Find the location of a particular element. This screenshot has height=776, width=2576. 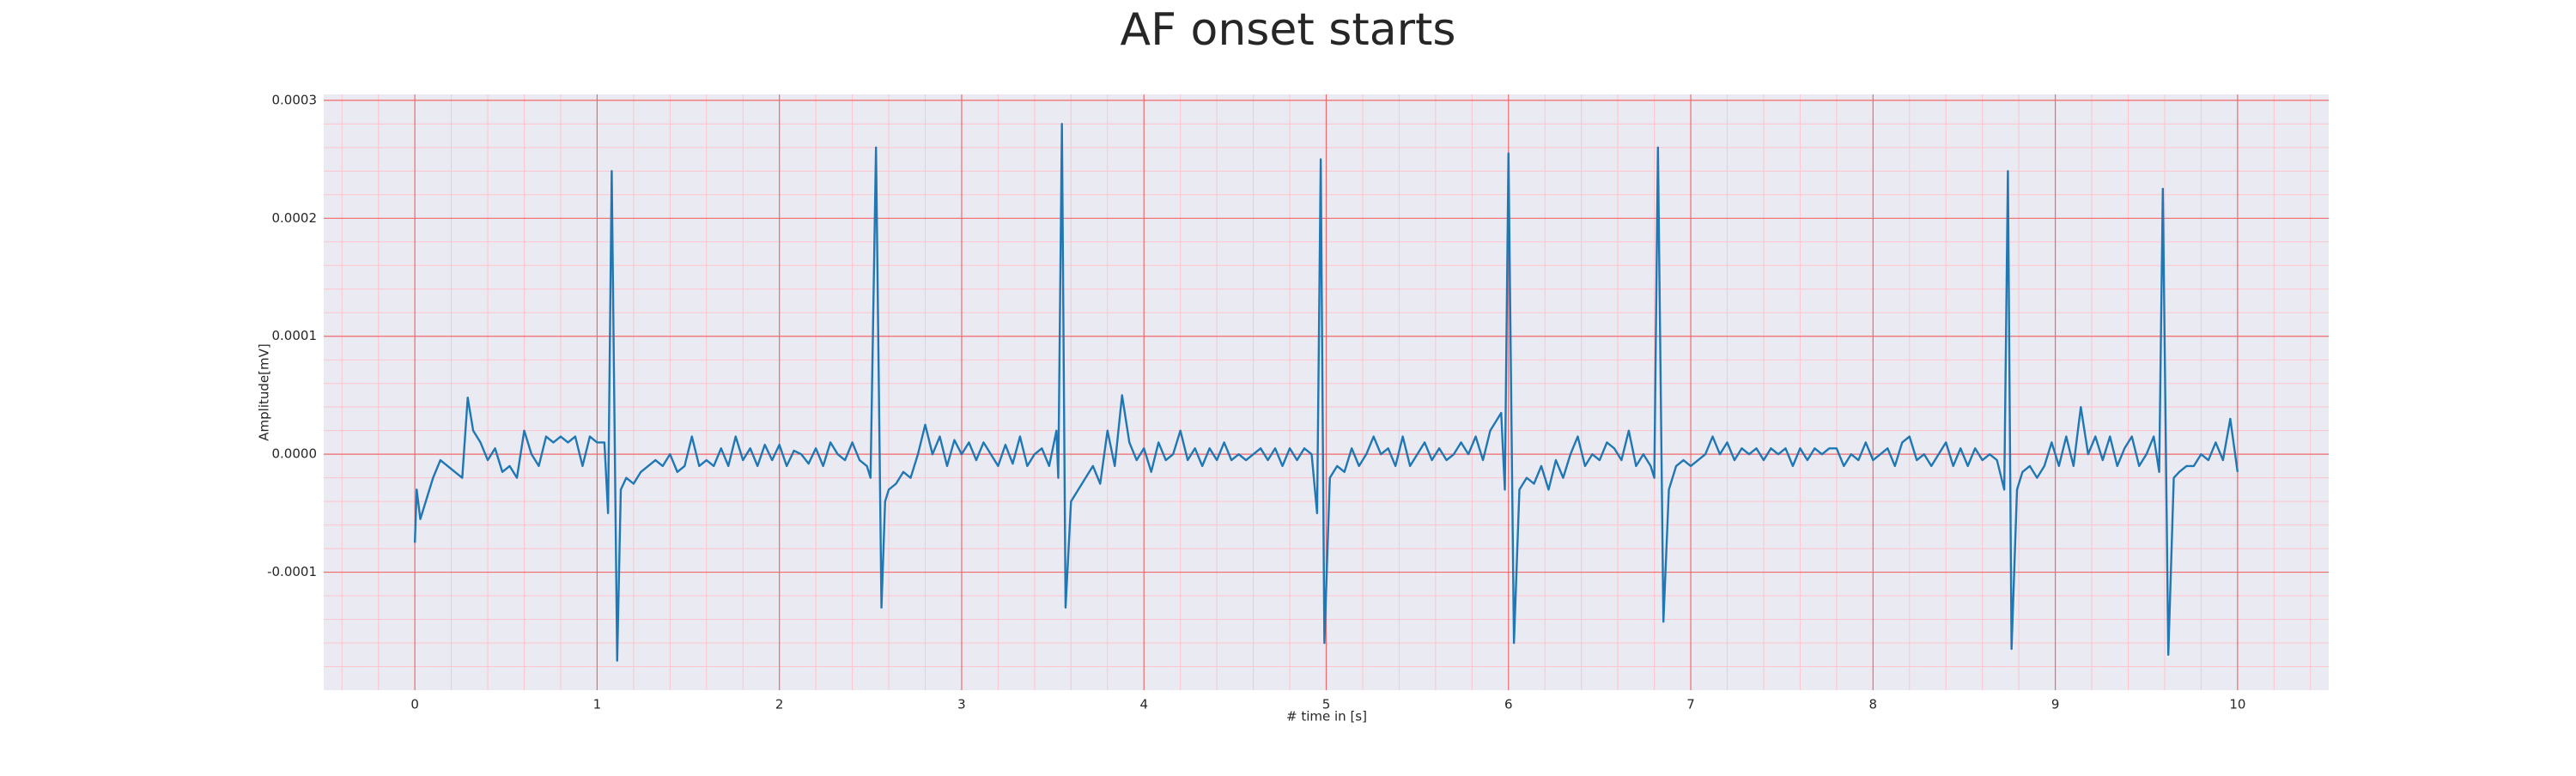

y-tick-label: 0.0001 is located at coordinates (295, 335).